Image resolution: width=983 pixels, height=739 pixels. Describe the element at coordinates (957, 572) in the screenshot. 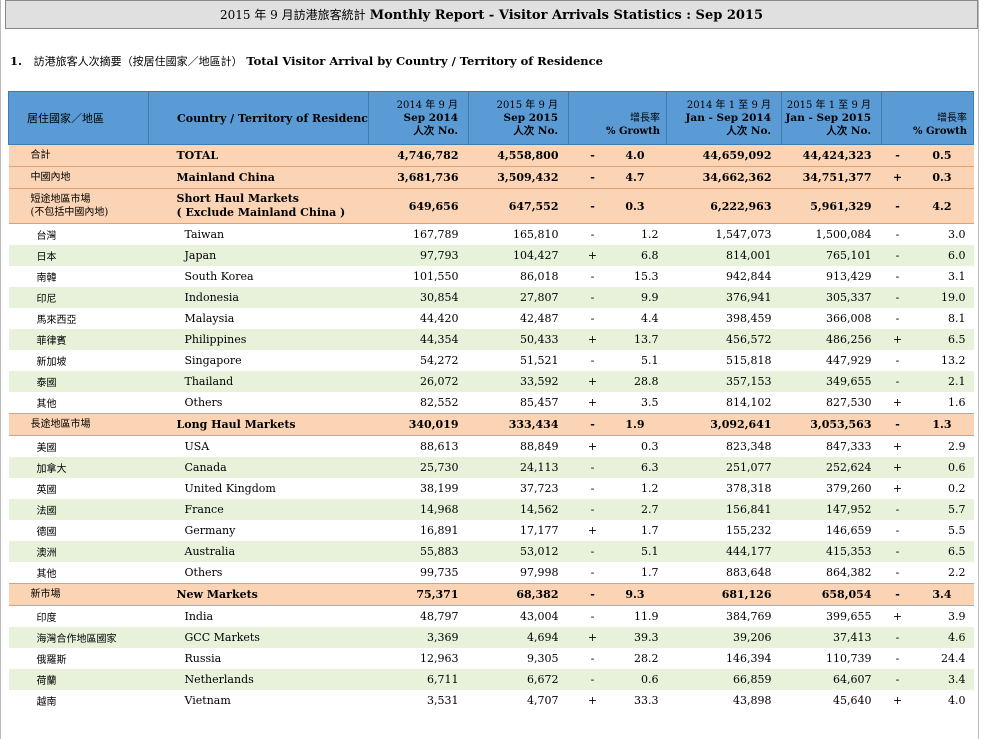

I see `cell-ytd-growth-pct: 2.2` at that location.